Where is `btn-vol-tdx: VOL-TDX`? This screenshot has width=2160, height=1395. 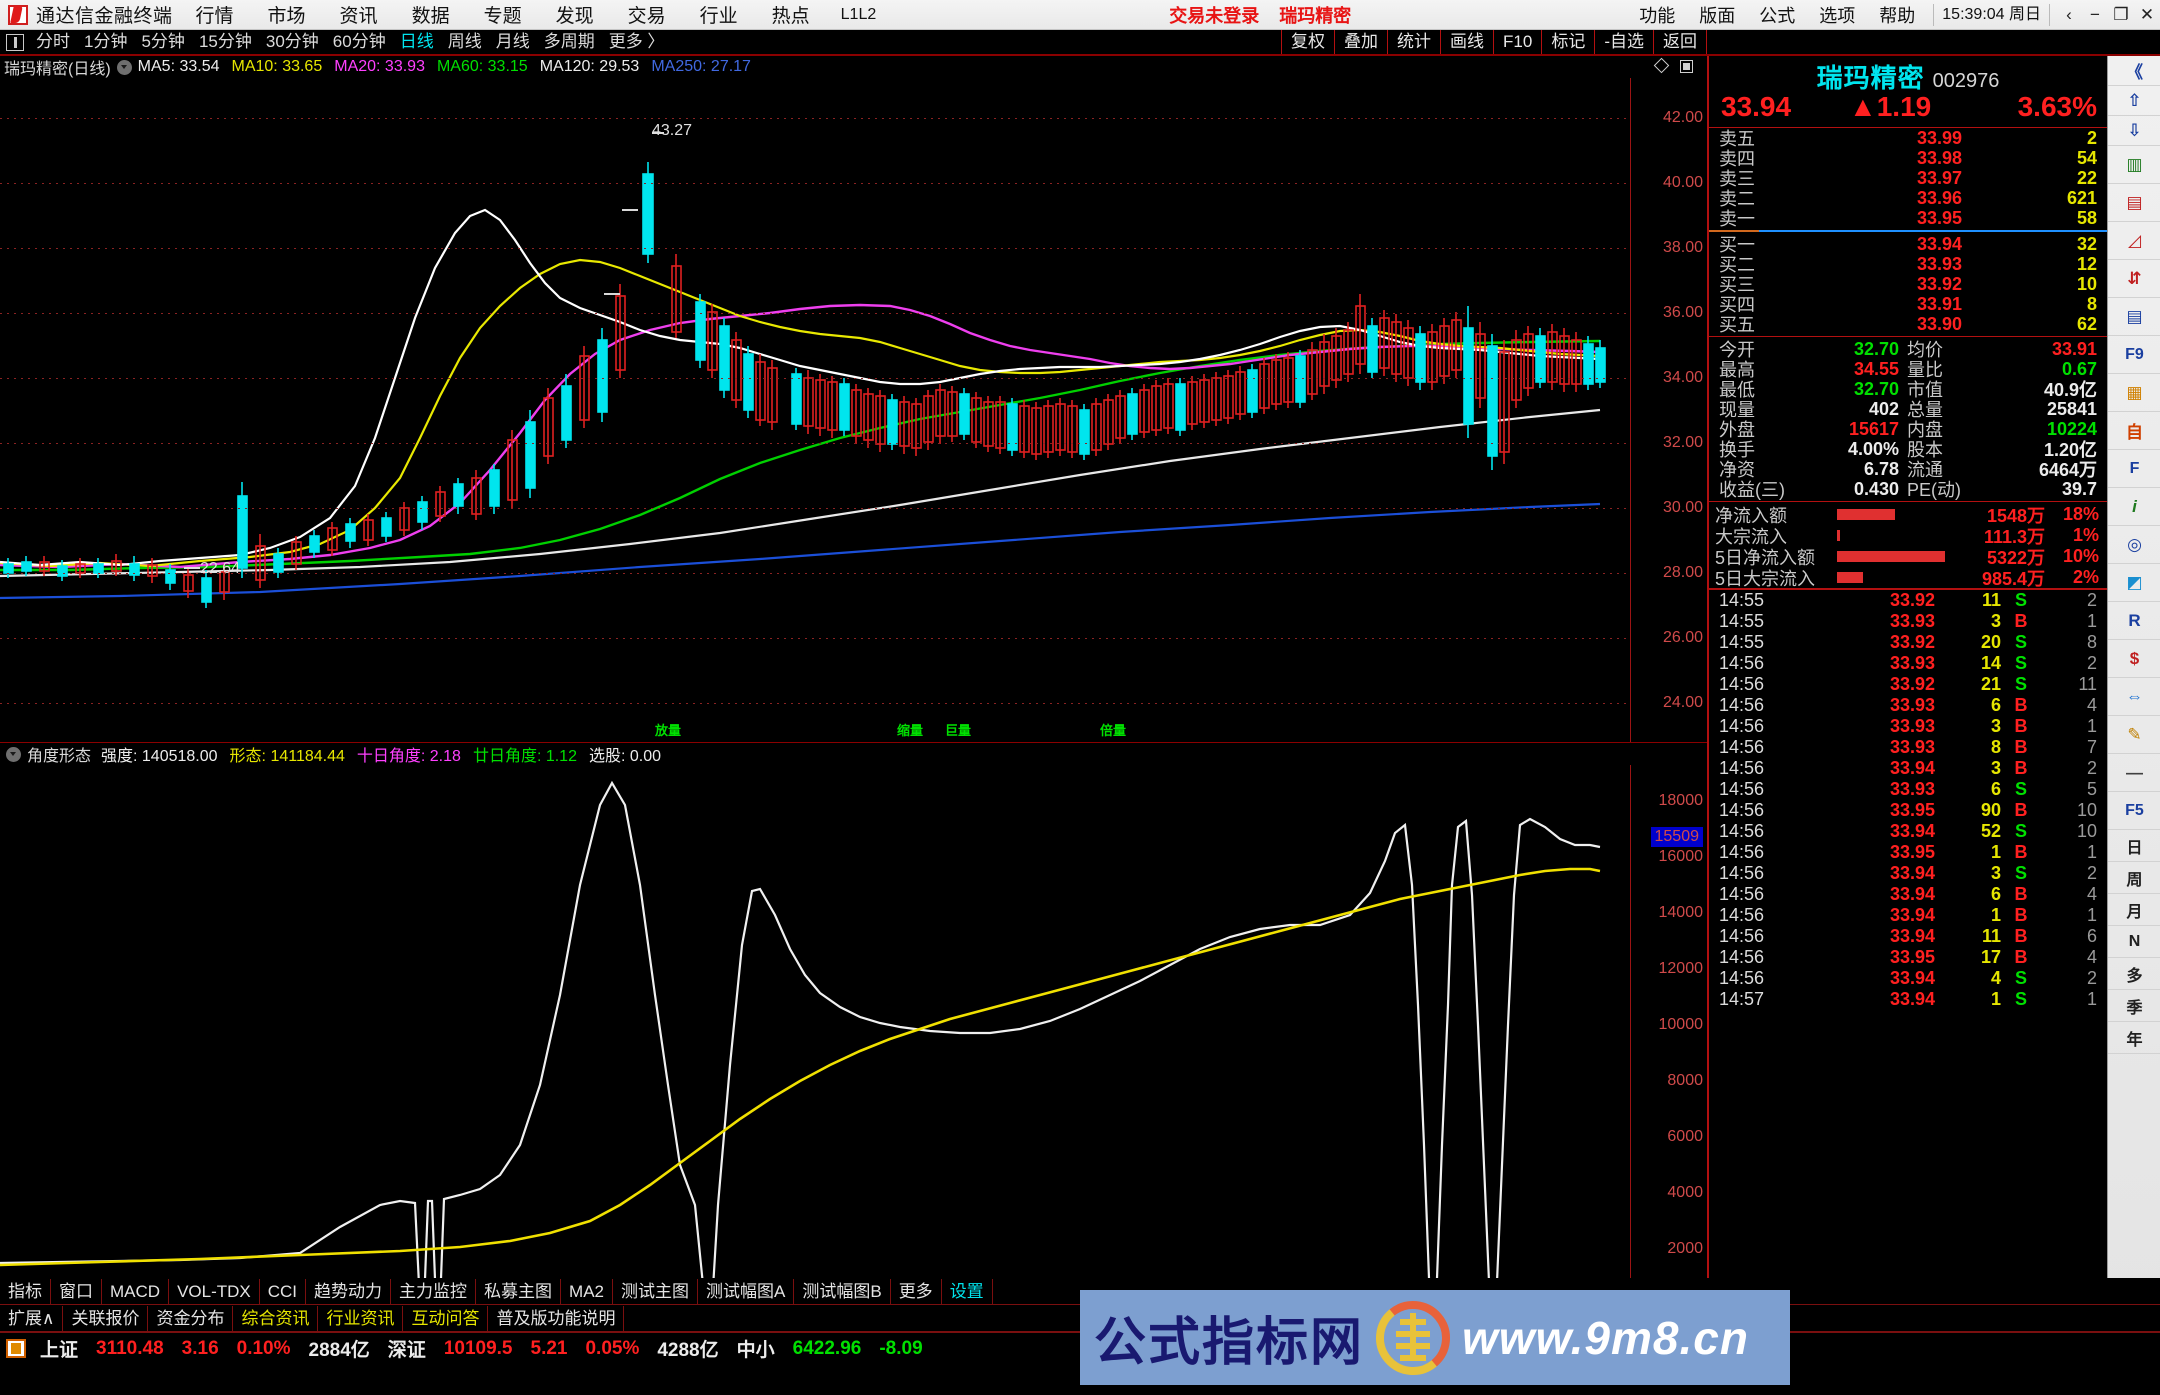
btn-vol-tdx: VOL-TDX is located at coordinates (214, 1291).